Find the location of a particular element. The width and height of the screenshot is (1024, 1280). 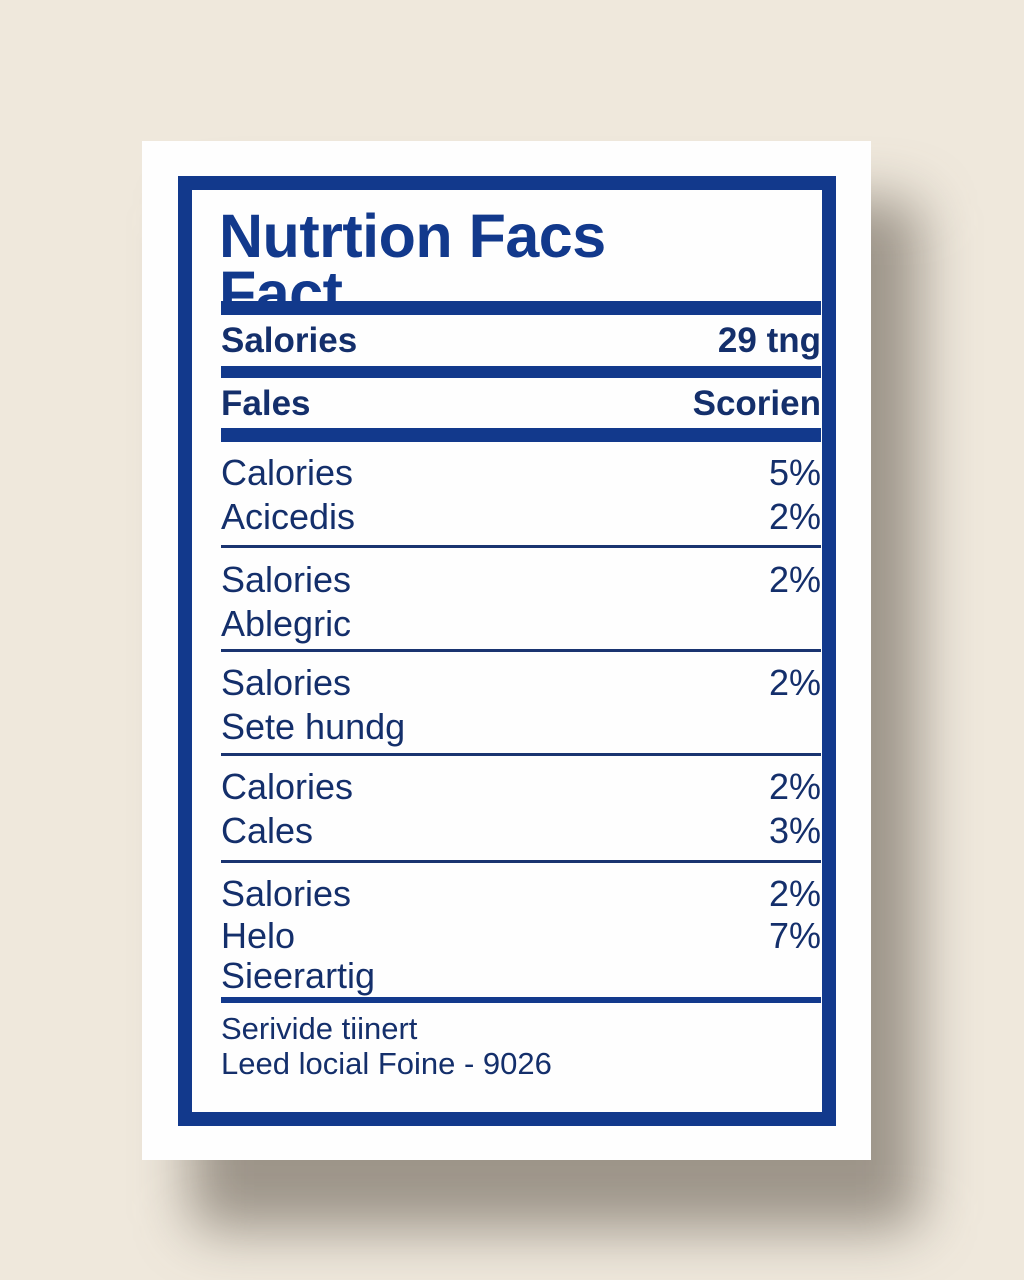

nutrient-label: Sieerartig is located at coordinates (298, 975).